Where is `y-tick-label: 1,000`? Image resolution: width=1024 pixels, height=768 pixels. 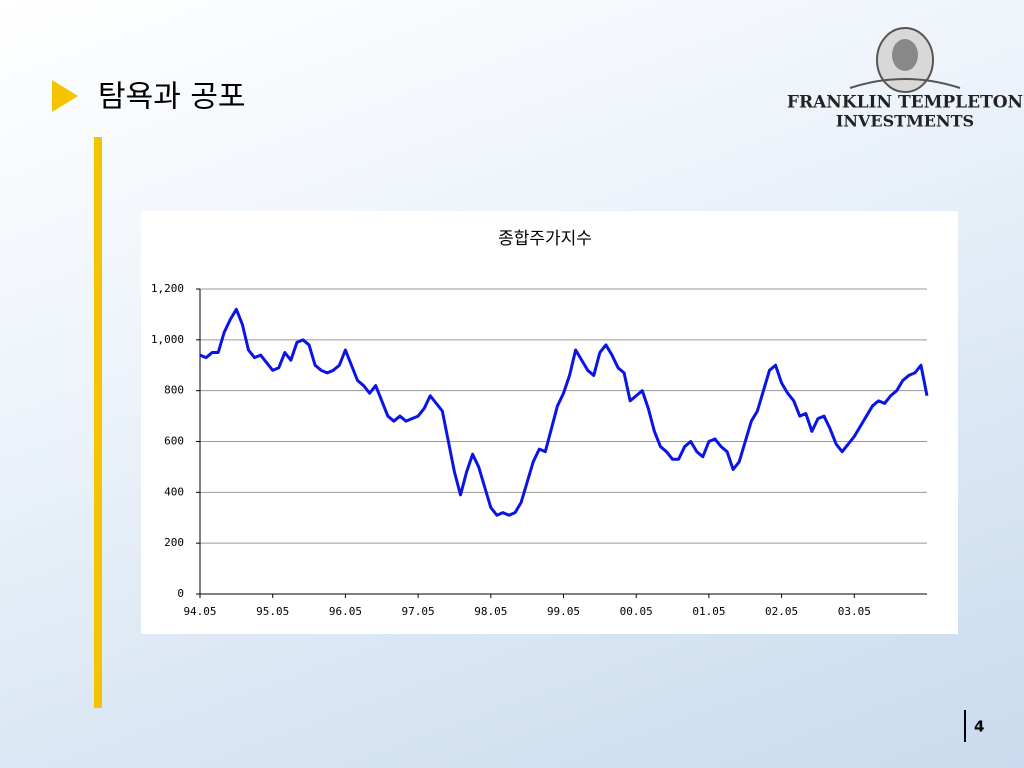
y-tick-label: 1,000 is located at coordinates (167, 339).